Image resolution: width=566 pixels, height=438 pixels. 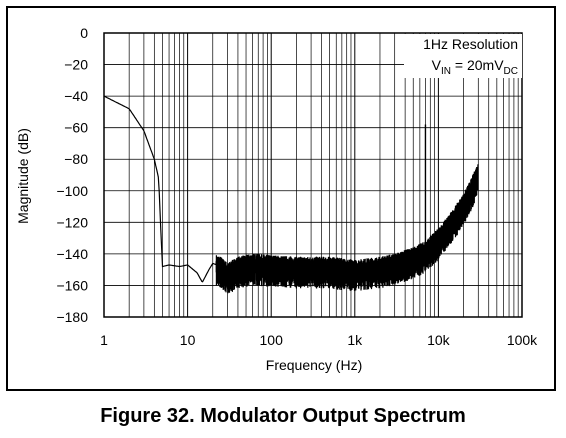 I want to click on y-tick-label: −40, so click(x=76, y=96).